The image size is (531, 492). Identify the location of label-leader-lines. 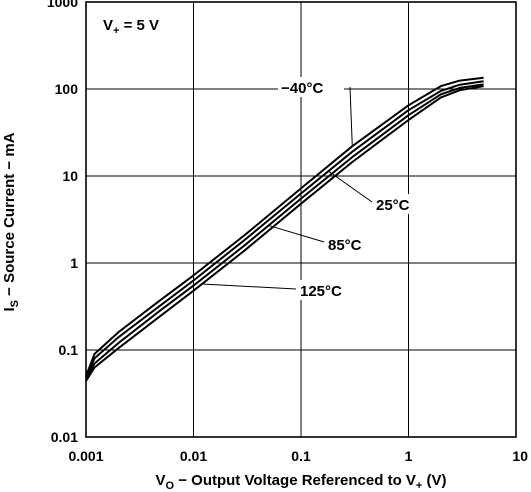
(287, 188).